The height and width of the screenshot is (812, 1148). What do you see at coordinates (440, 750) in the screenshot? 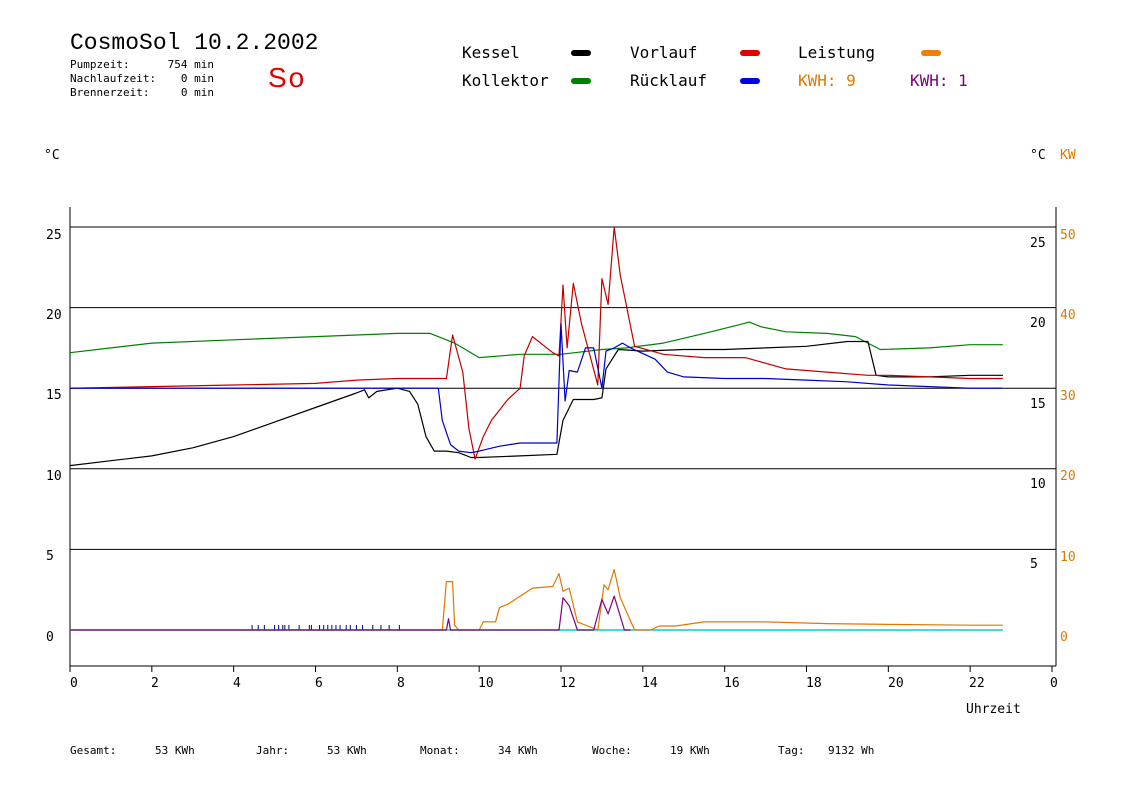
I see `footer-monat-label: Monat:` at bounding box center [440, 750].